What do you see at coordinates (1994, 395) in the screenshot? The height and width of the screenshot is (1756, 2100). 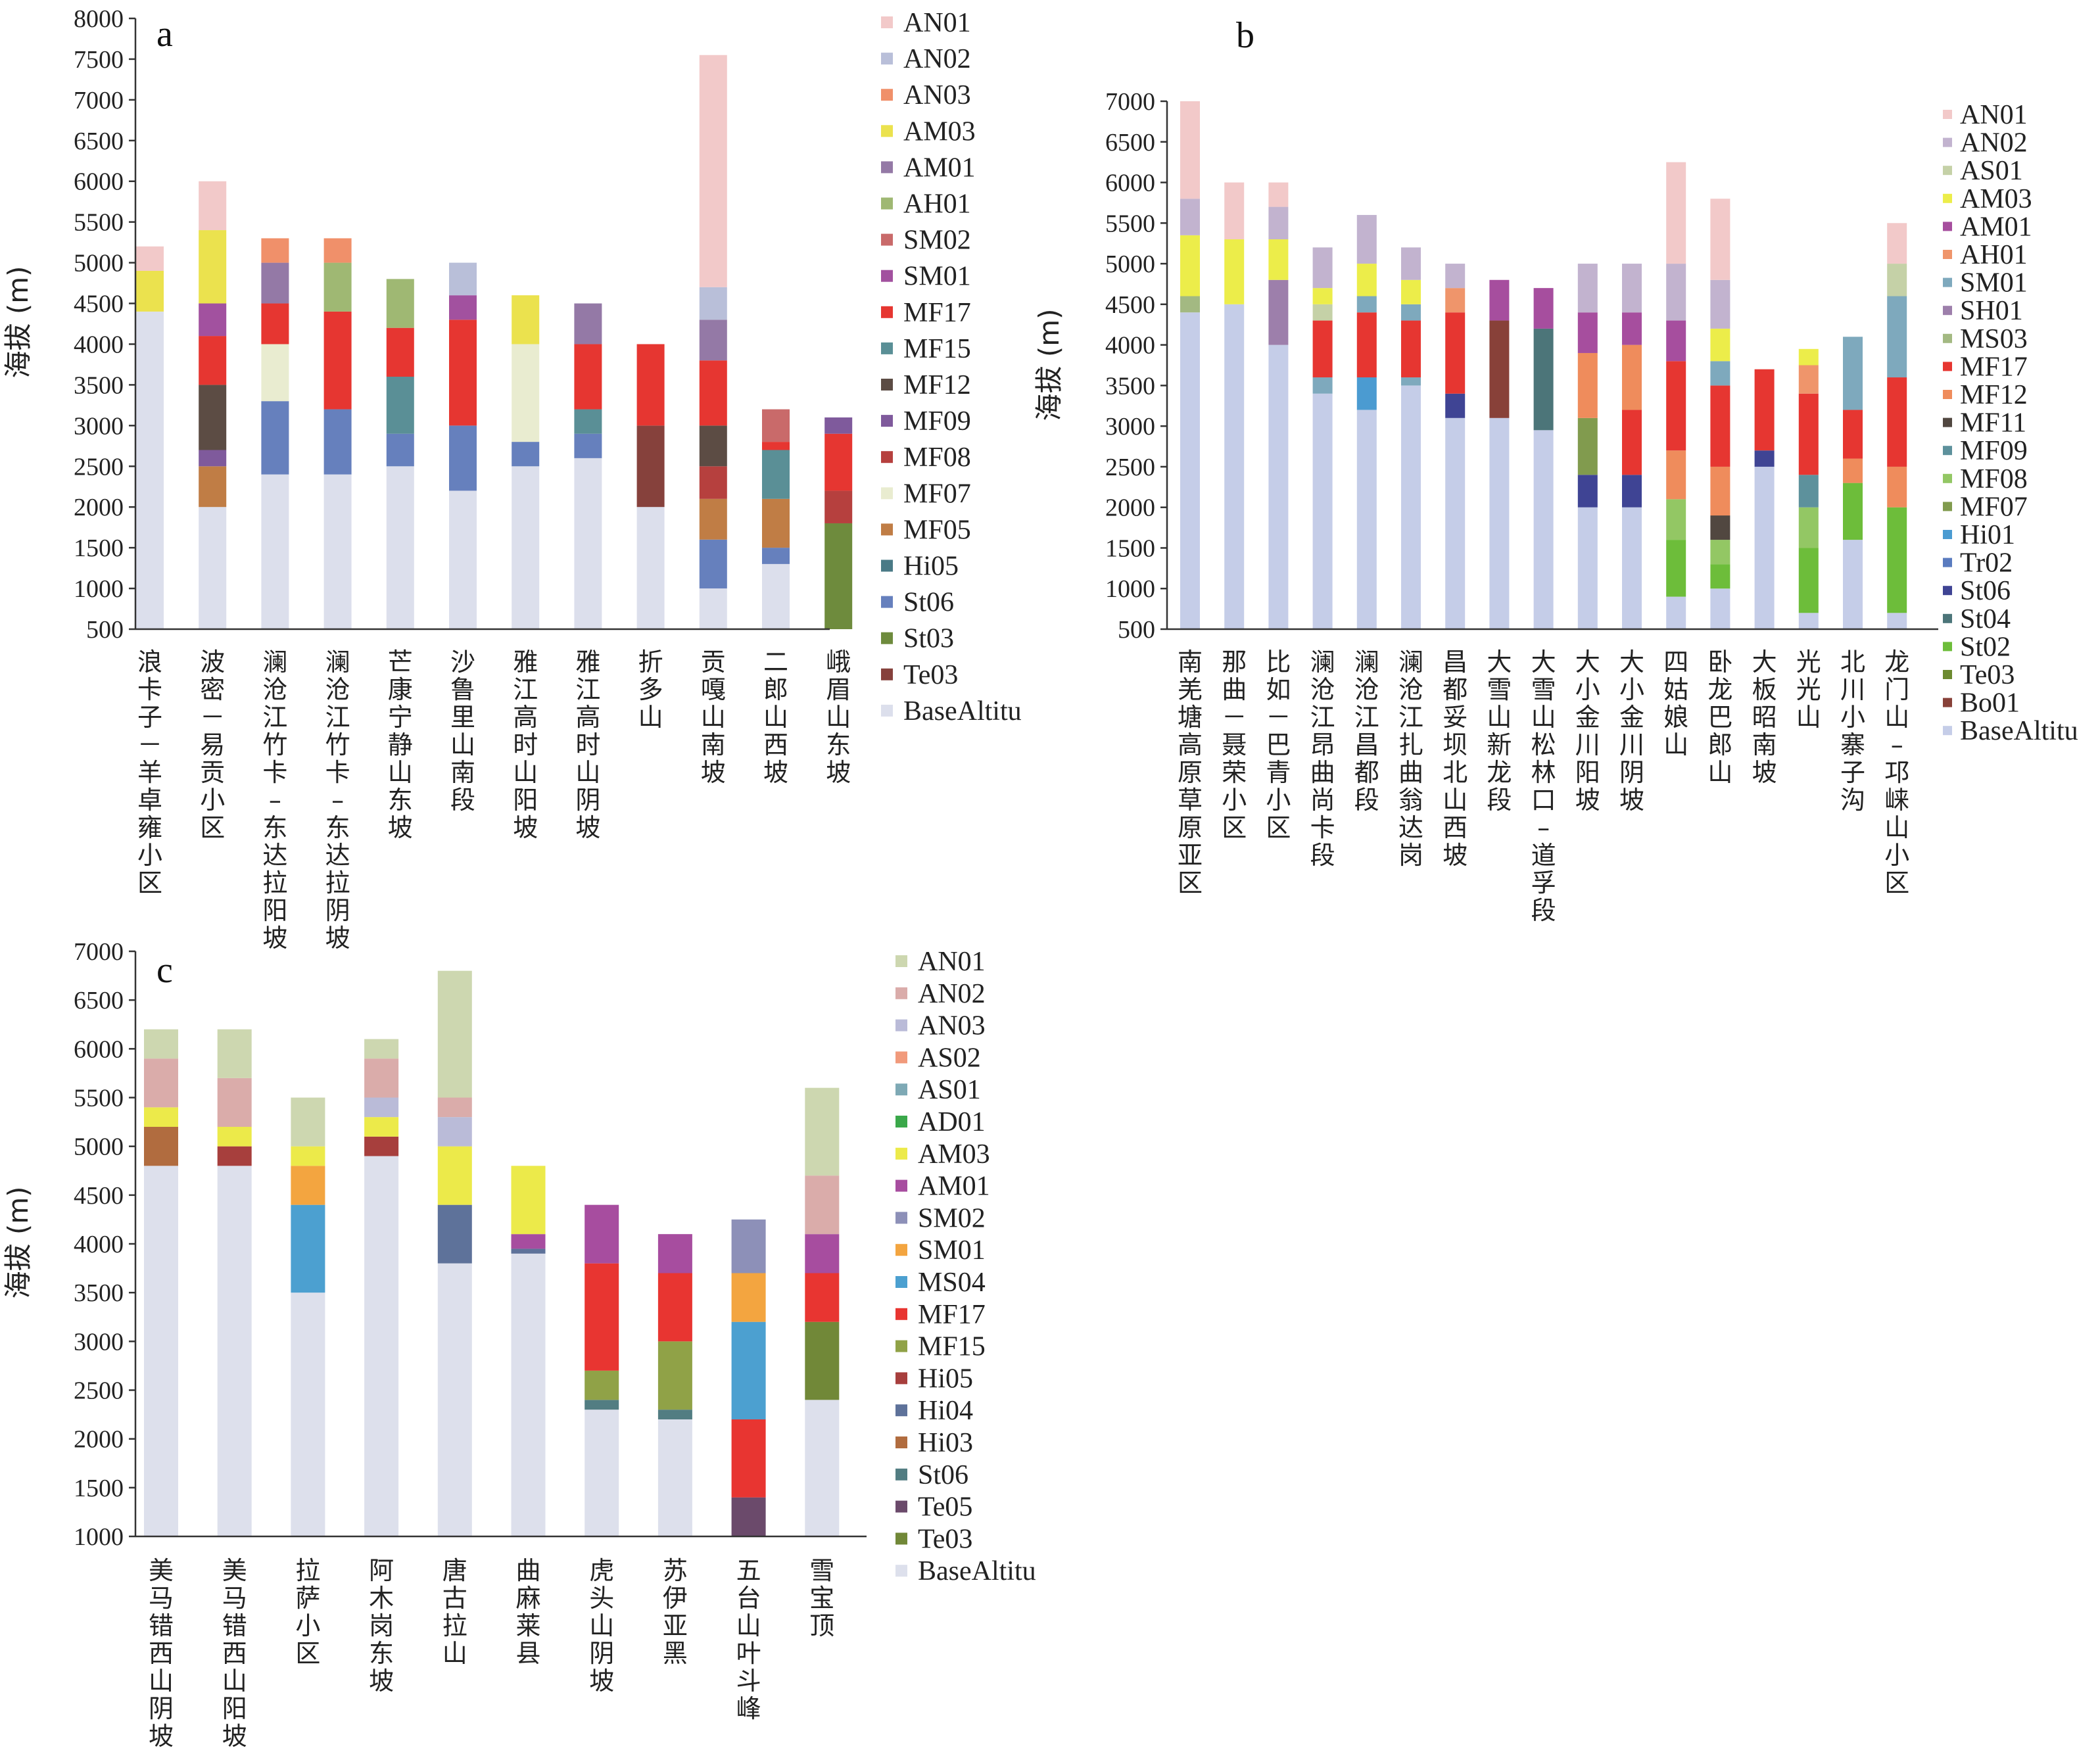 I see `legend-label: MF12` at bounding box center [1994, 395].